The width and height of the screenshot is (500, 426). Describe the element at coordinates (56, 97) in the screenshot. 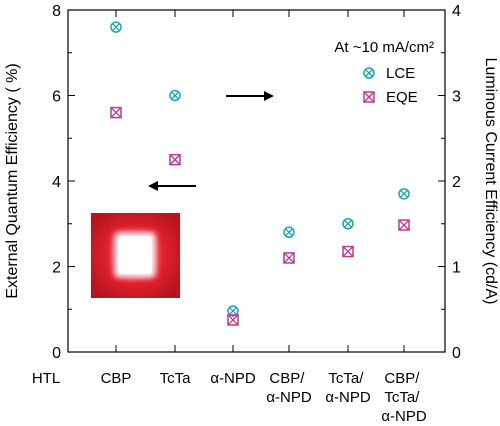

I see `left-tick-label: 6` at that location.